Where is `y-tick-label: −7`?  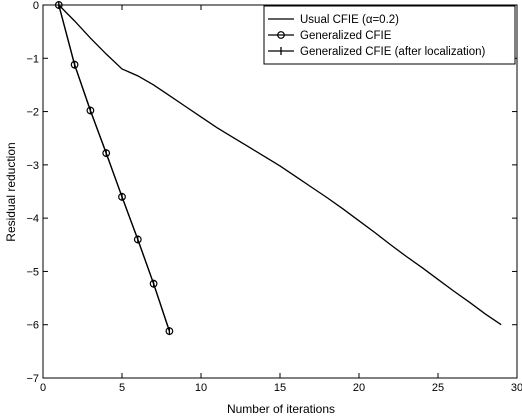
y-tick-label: −7 is located at coordinates (32, 379).